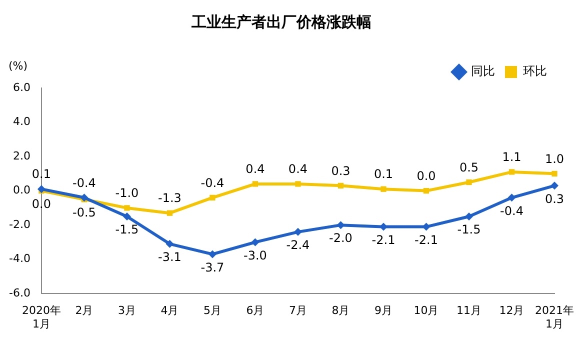 The image size is (577, 340). I want to click on x-tick-label: 11月, so click(469, 311).